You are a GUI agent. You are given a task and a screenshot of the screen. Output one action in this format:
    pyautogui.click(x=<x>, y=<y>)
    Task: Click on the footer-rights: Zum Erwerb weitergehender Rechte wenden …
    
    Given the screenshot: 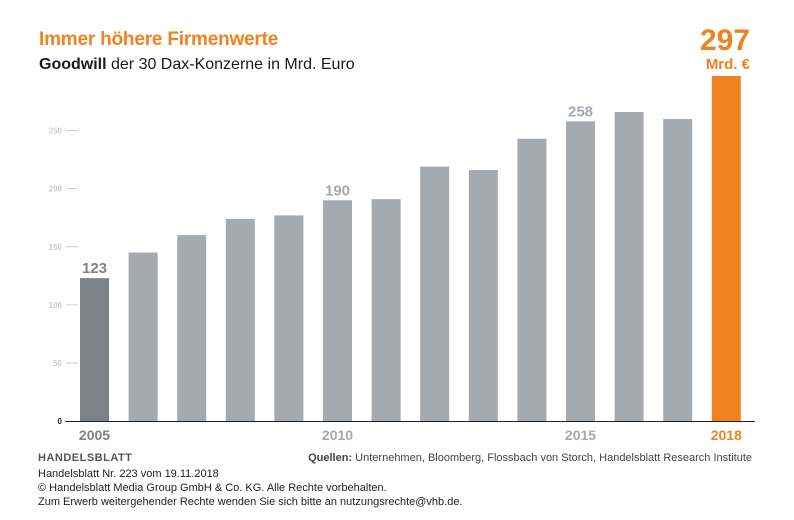 What is the action you would take?
    pyautogui.click(x=250, y=502)
    